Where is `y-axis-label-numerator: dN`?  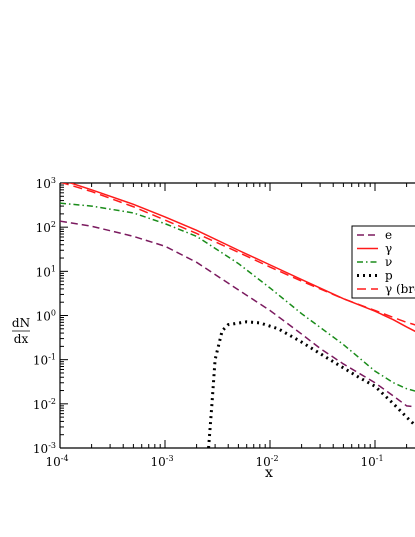 y-axis-label-numerator: dN is located at coordinates (21, 323).